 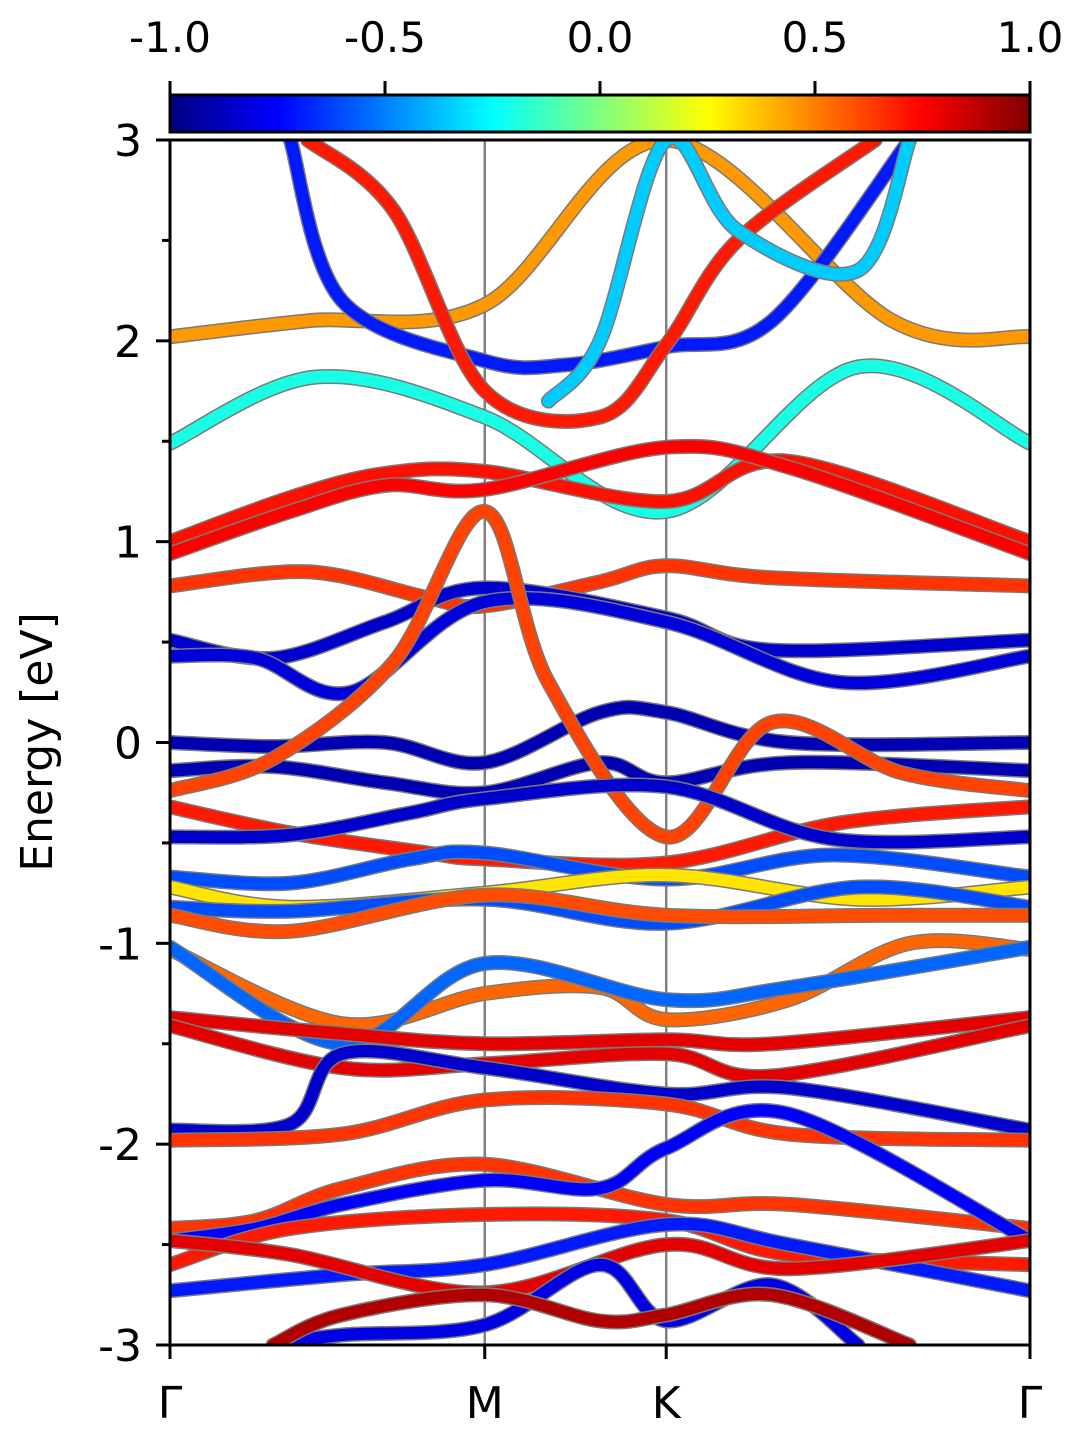 What do you see at coordinates (128, 342) in the screenshot?
I see `y-tick-label: 2` at bounding box center [128, 342].